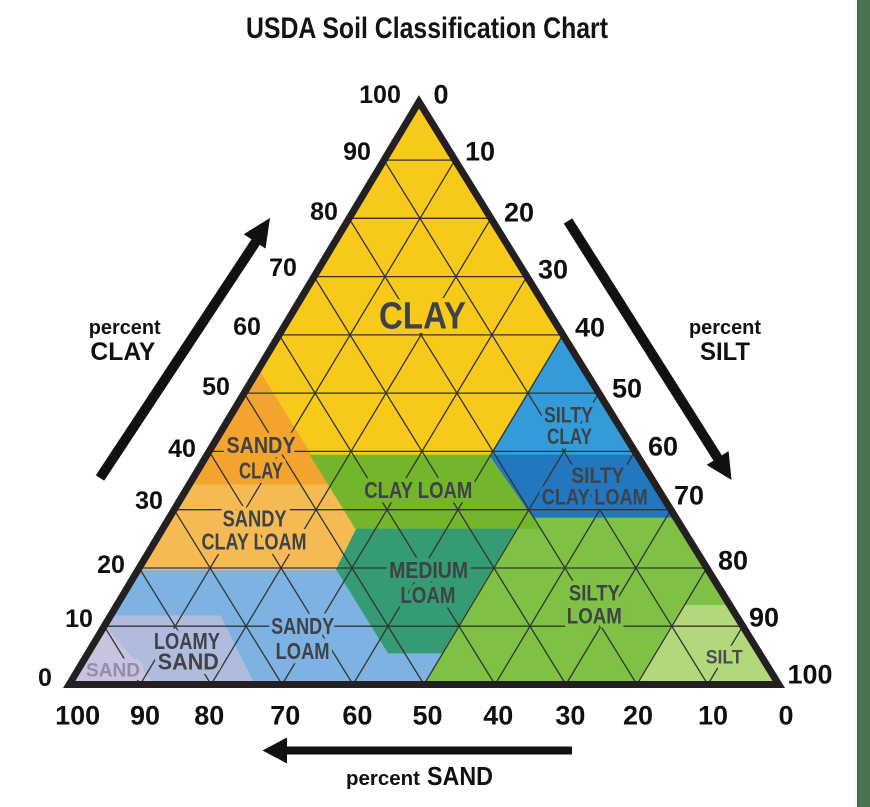  Describe the element at coordinates (187, 641) in the screenshot. I see `svg-text: LOAMY` at that location.